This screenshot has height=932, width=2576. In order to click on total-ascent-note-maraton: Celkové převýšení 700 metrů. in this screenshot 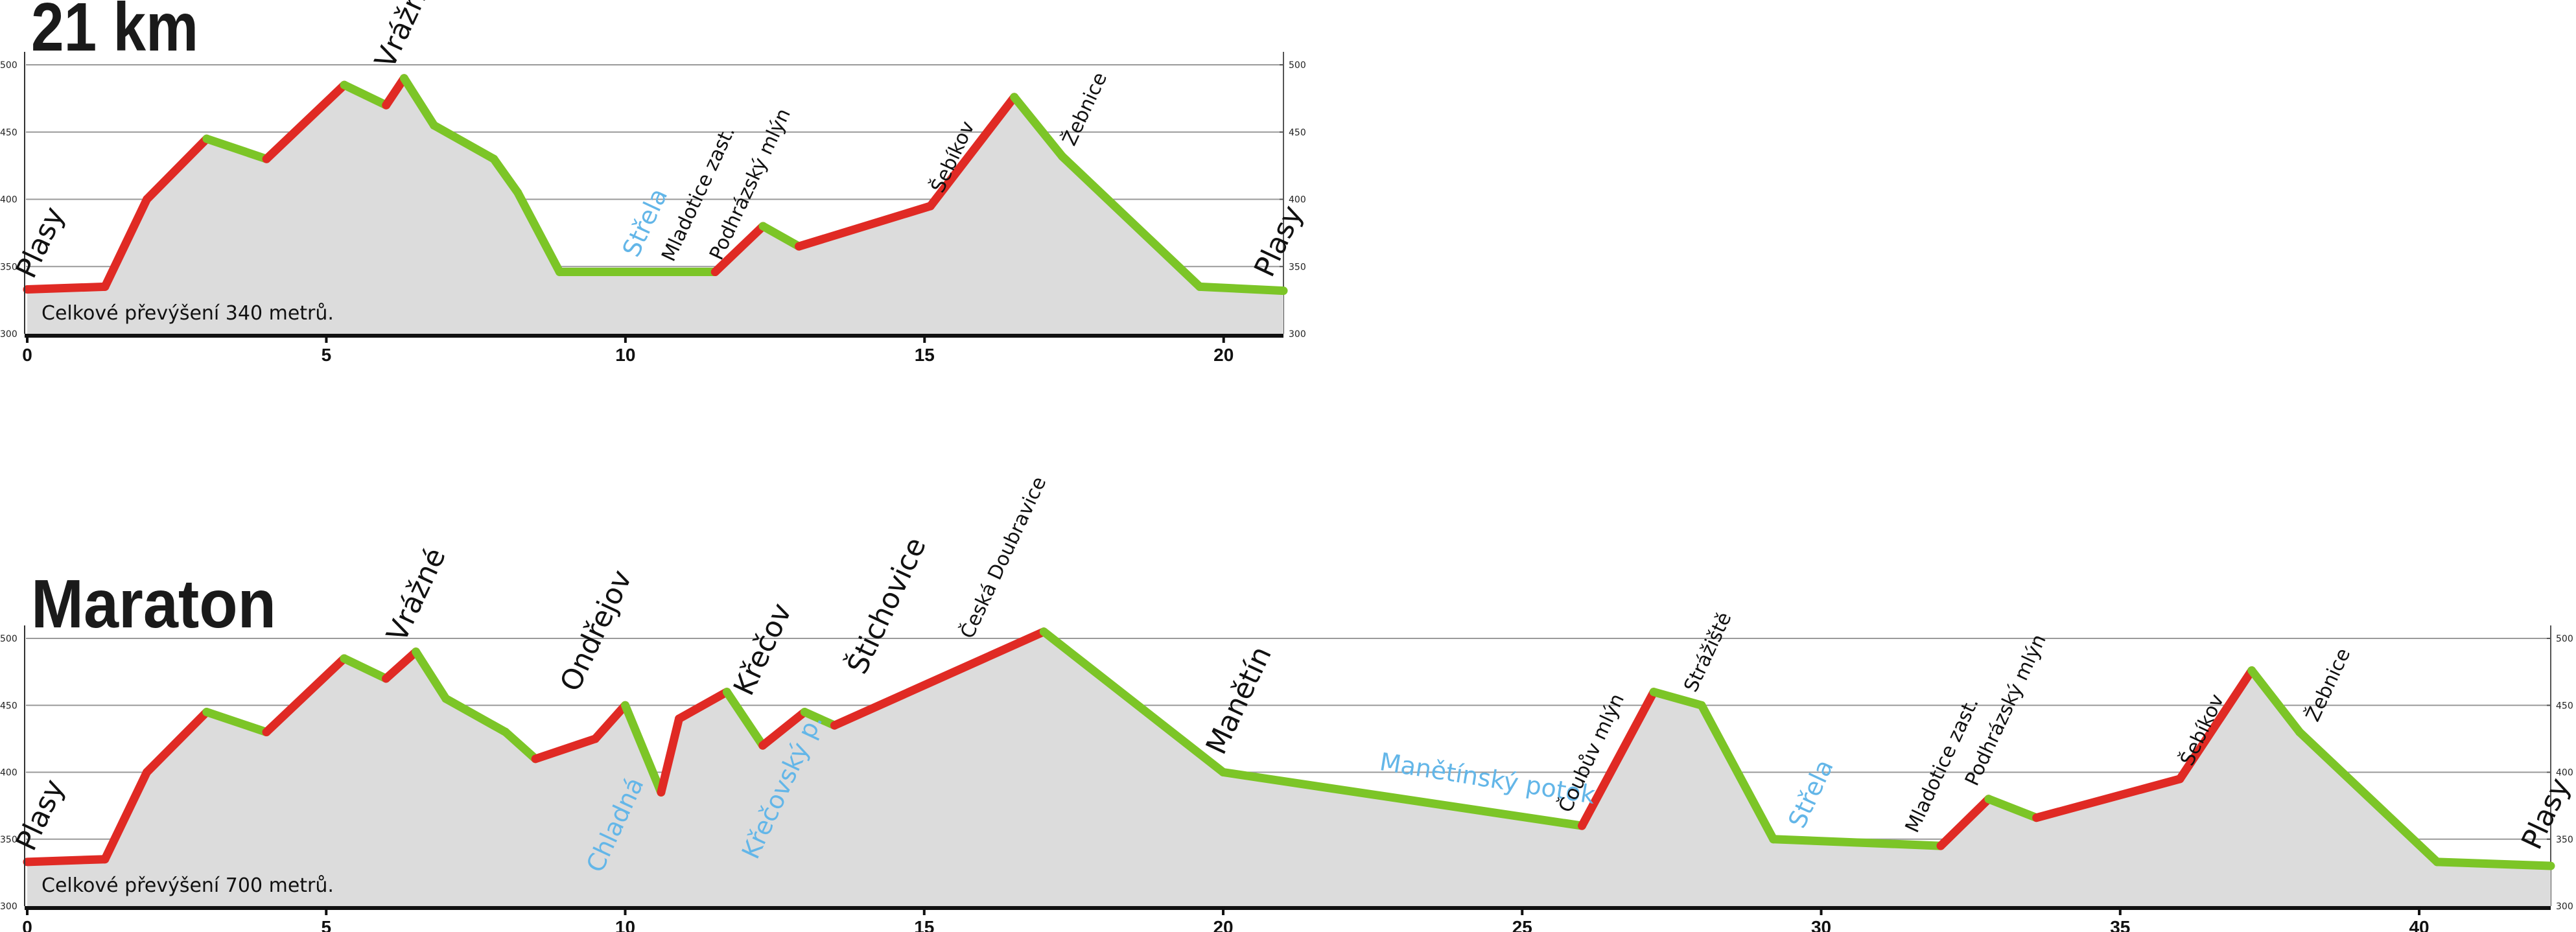, I will do `click(187, 885)`.